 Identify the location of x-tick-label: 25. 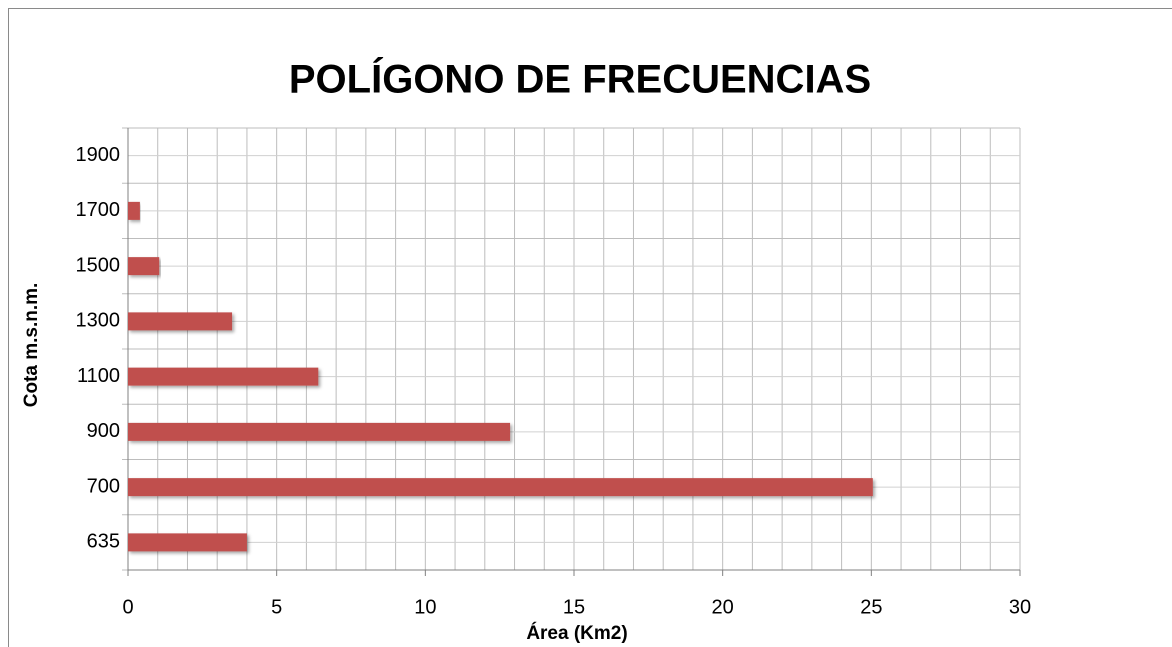
(871, 607).